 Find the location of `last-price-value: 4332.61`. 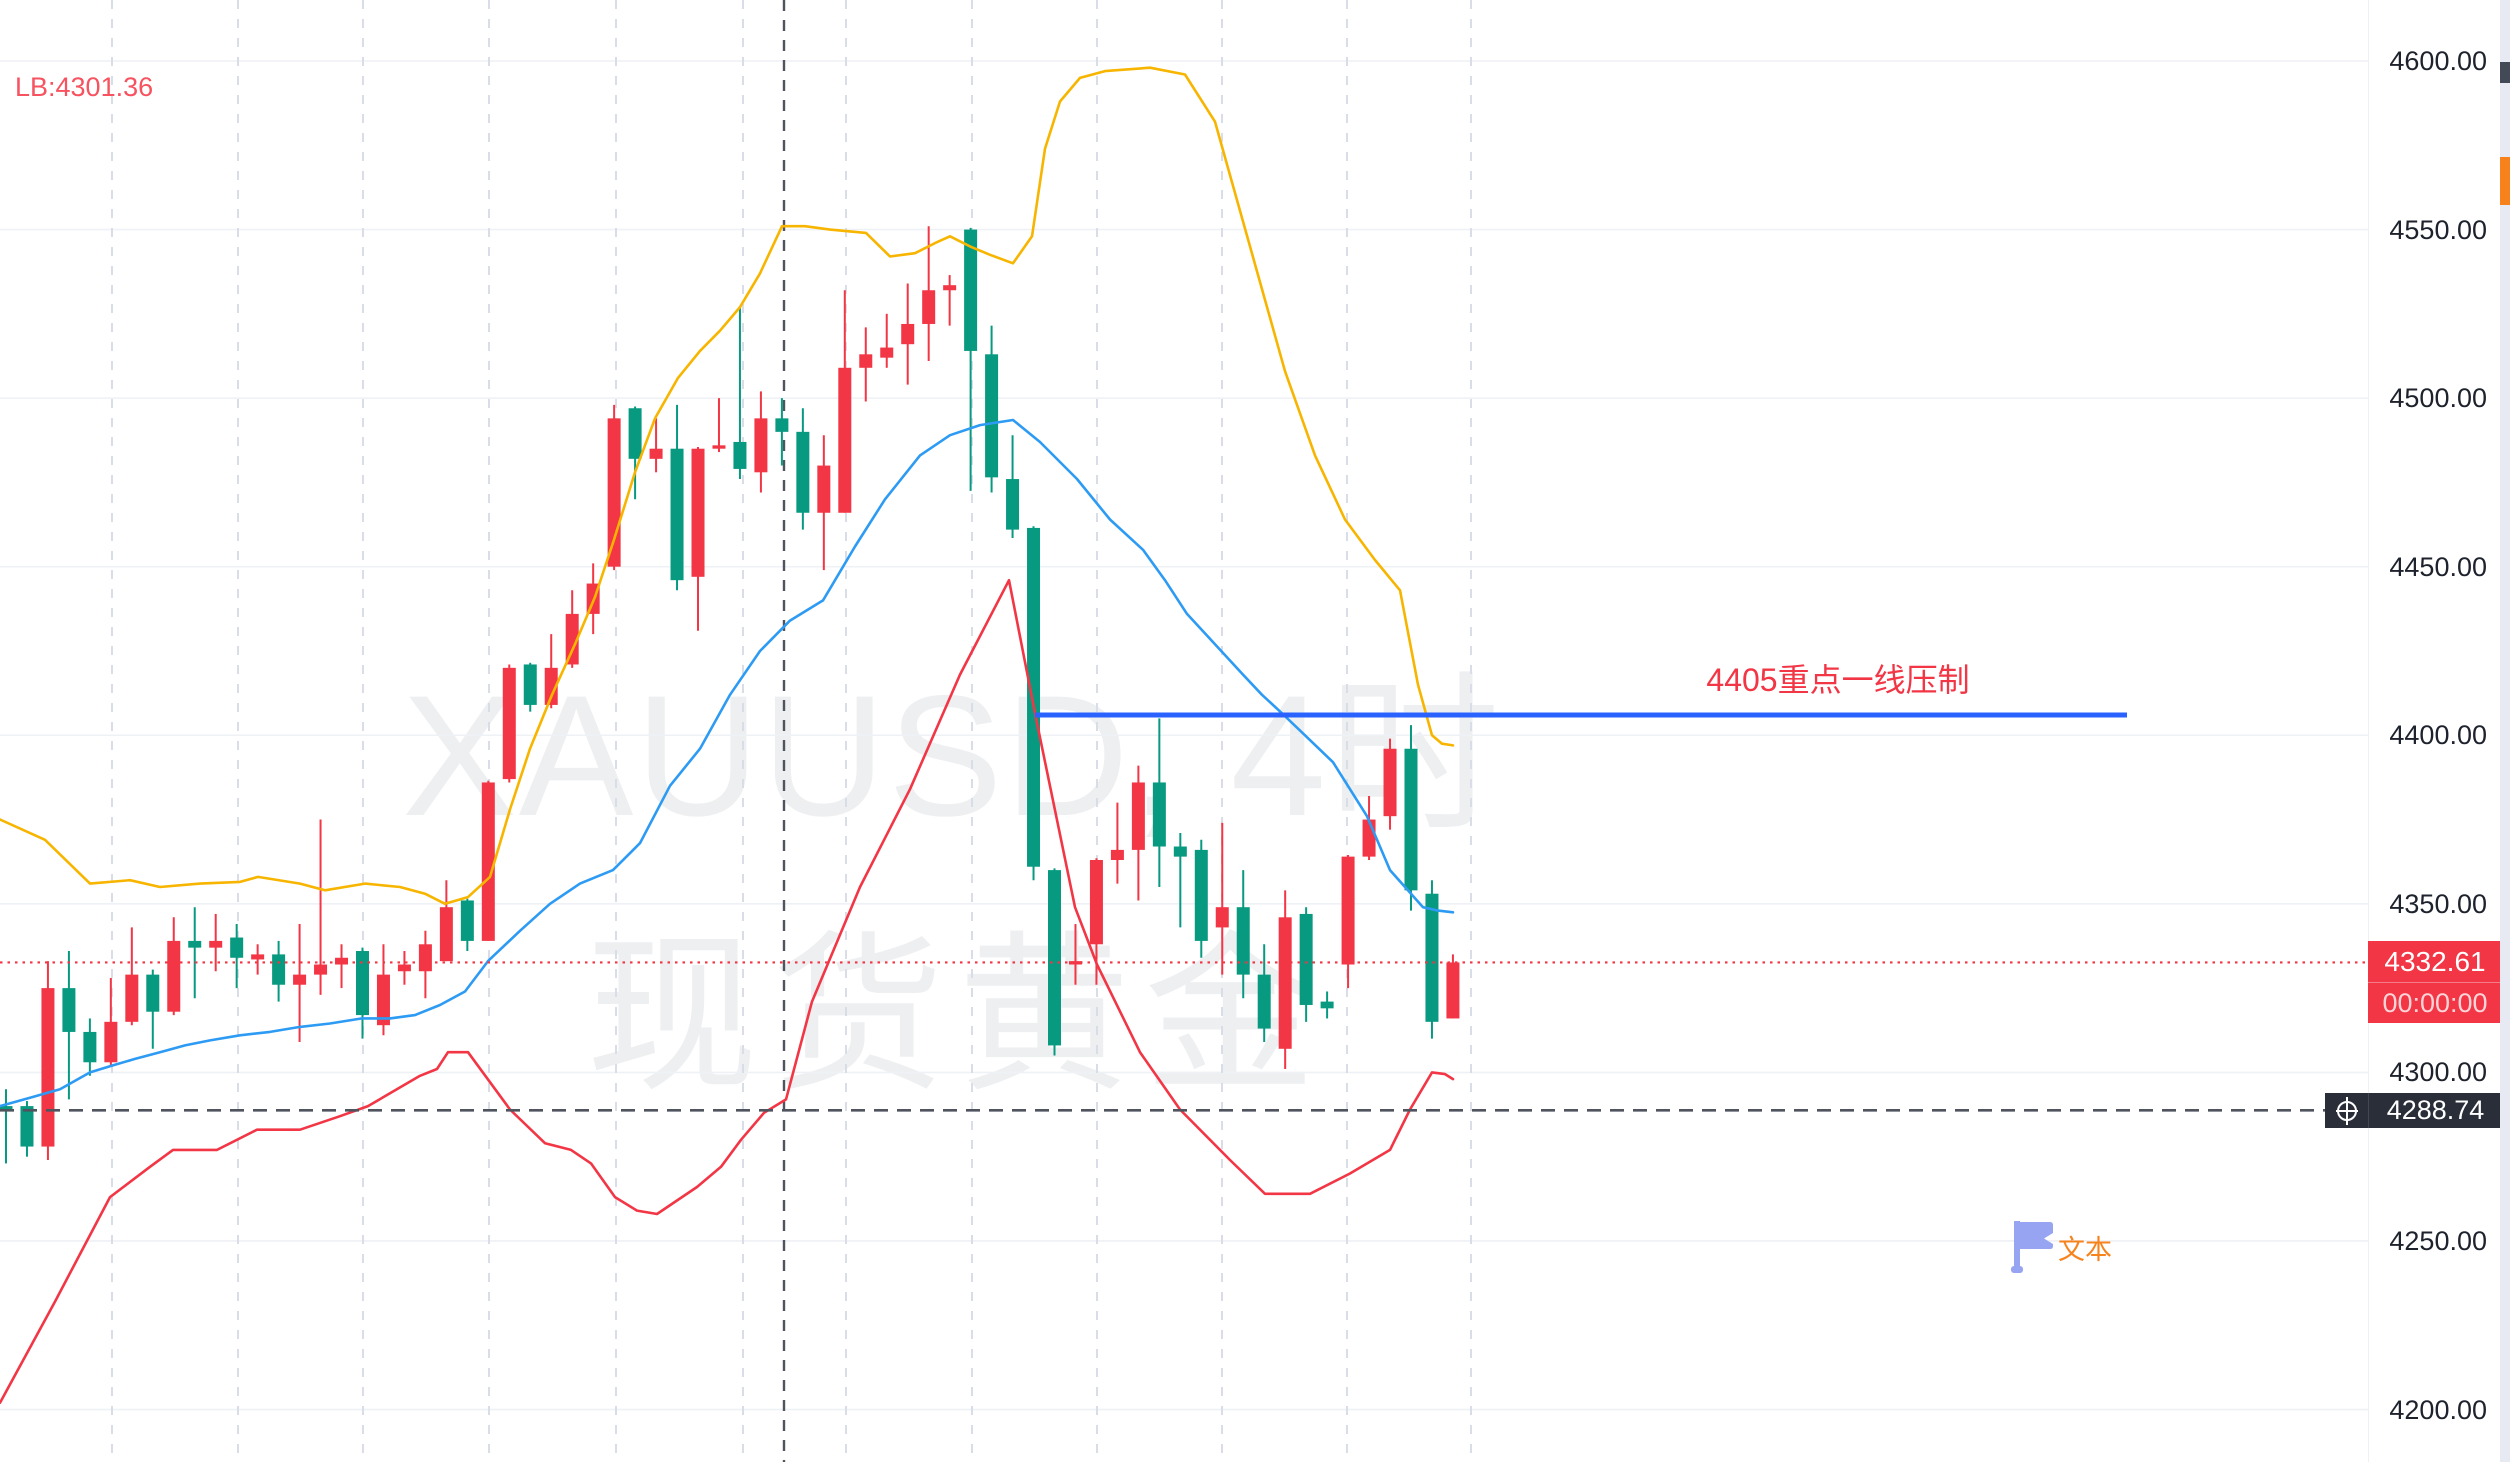

last-price-value: 4332.61 is located at coordinates (2435, 962).